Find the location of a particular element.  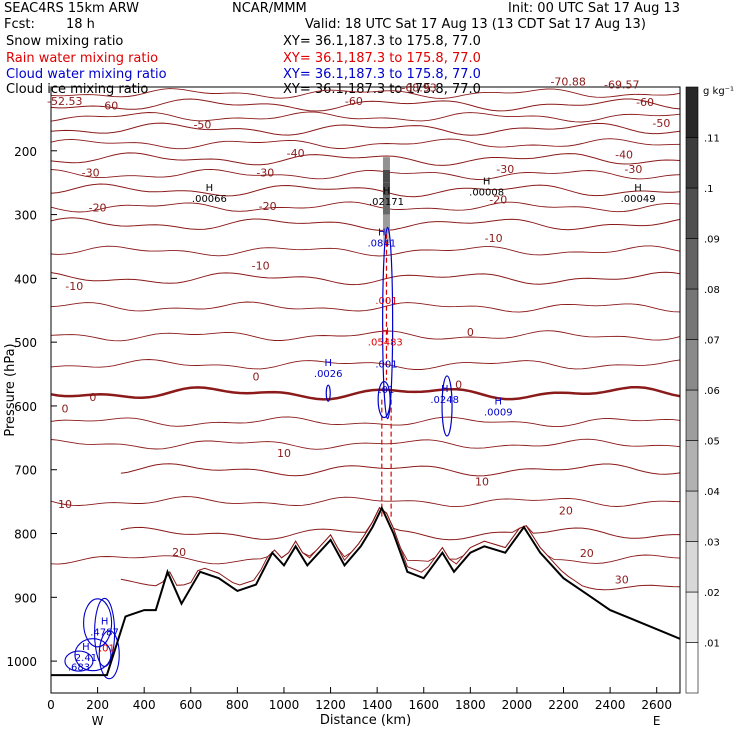

max-value-label: .02171 is located at coordinates (386, 202).